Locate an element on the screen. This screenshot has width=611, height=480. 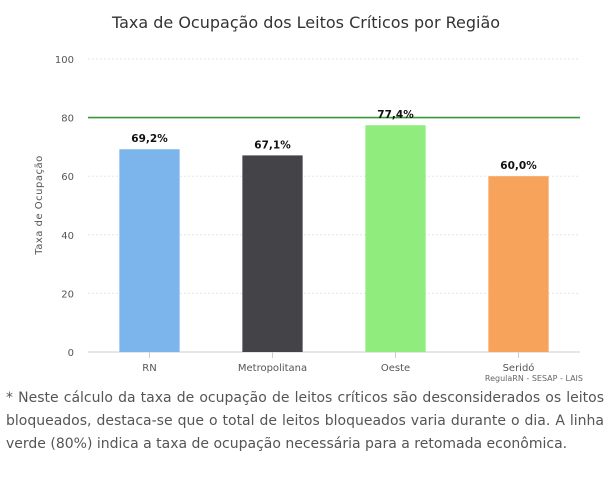
bar-rn is located at coordinates (149, 250).